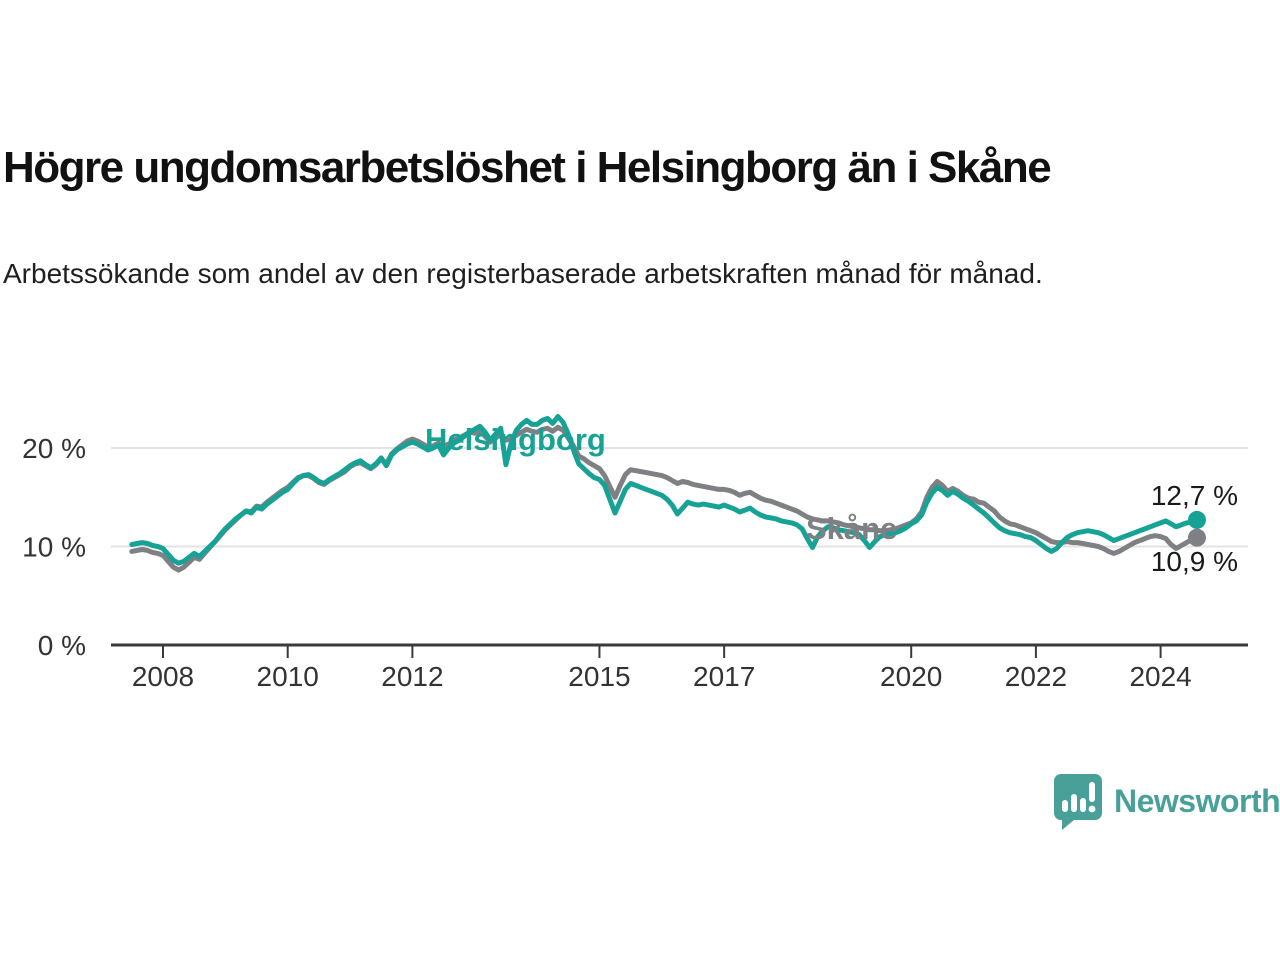 This screenshot has height=960, width=1280. What do you see at coordinates (1160, 676) in the screenshot?
I see `x-tick-label: 2024` at bounding box center [1160, 676].